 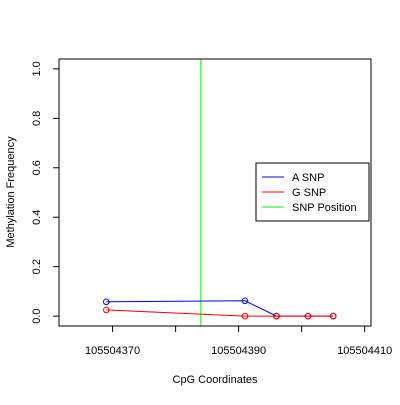 I want to click on x-tick-label: 105504370, so click(x=112, y=351).